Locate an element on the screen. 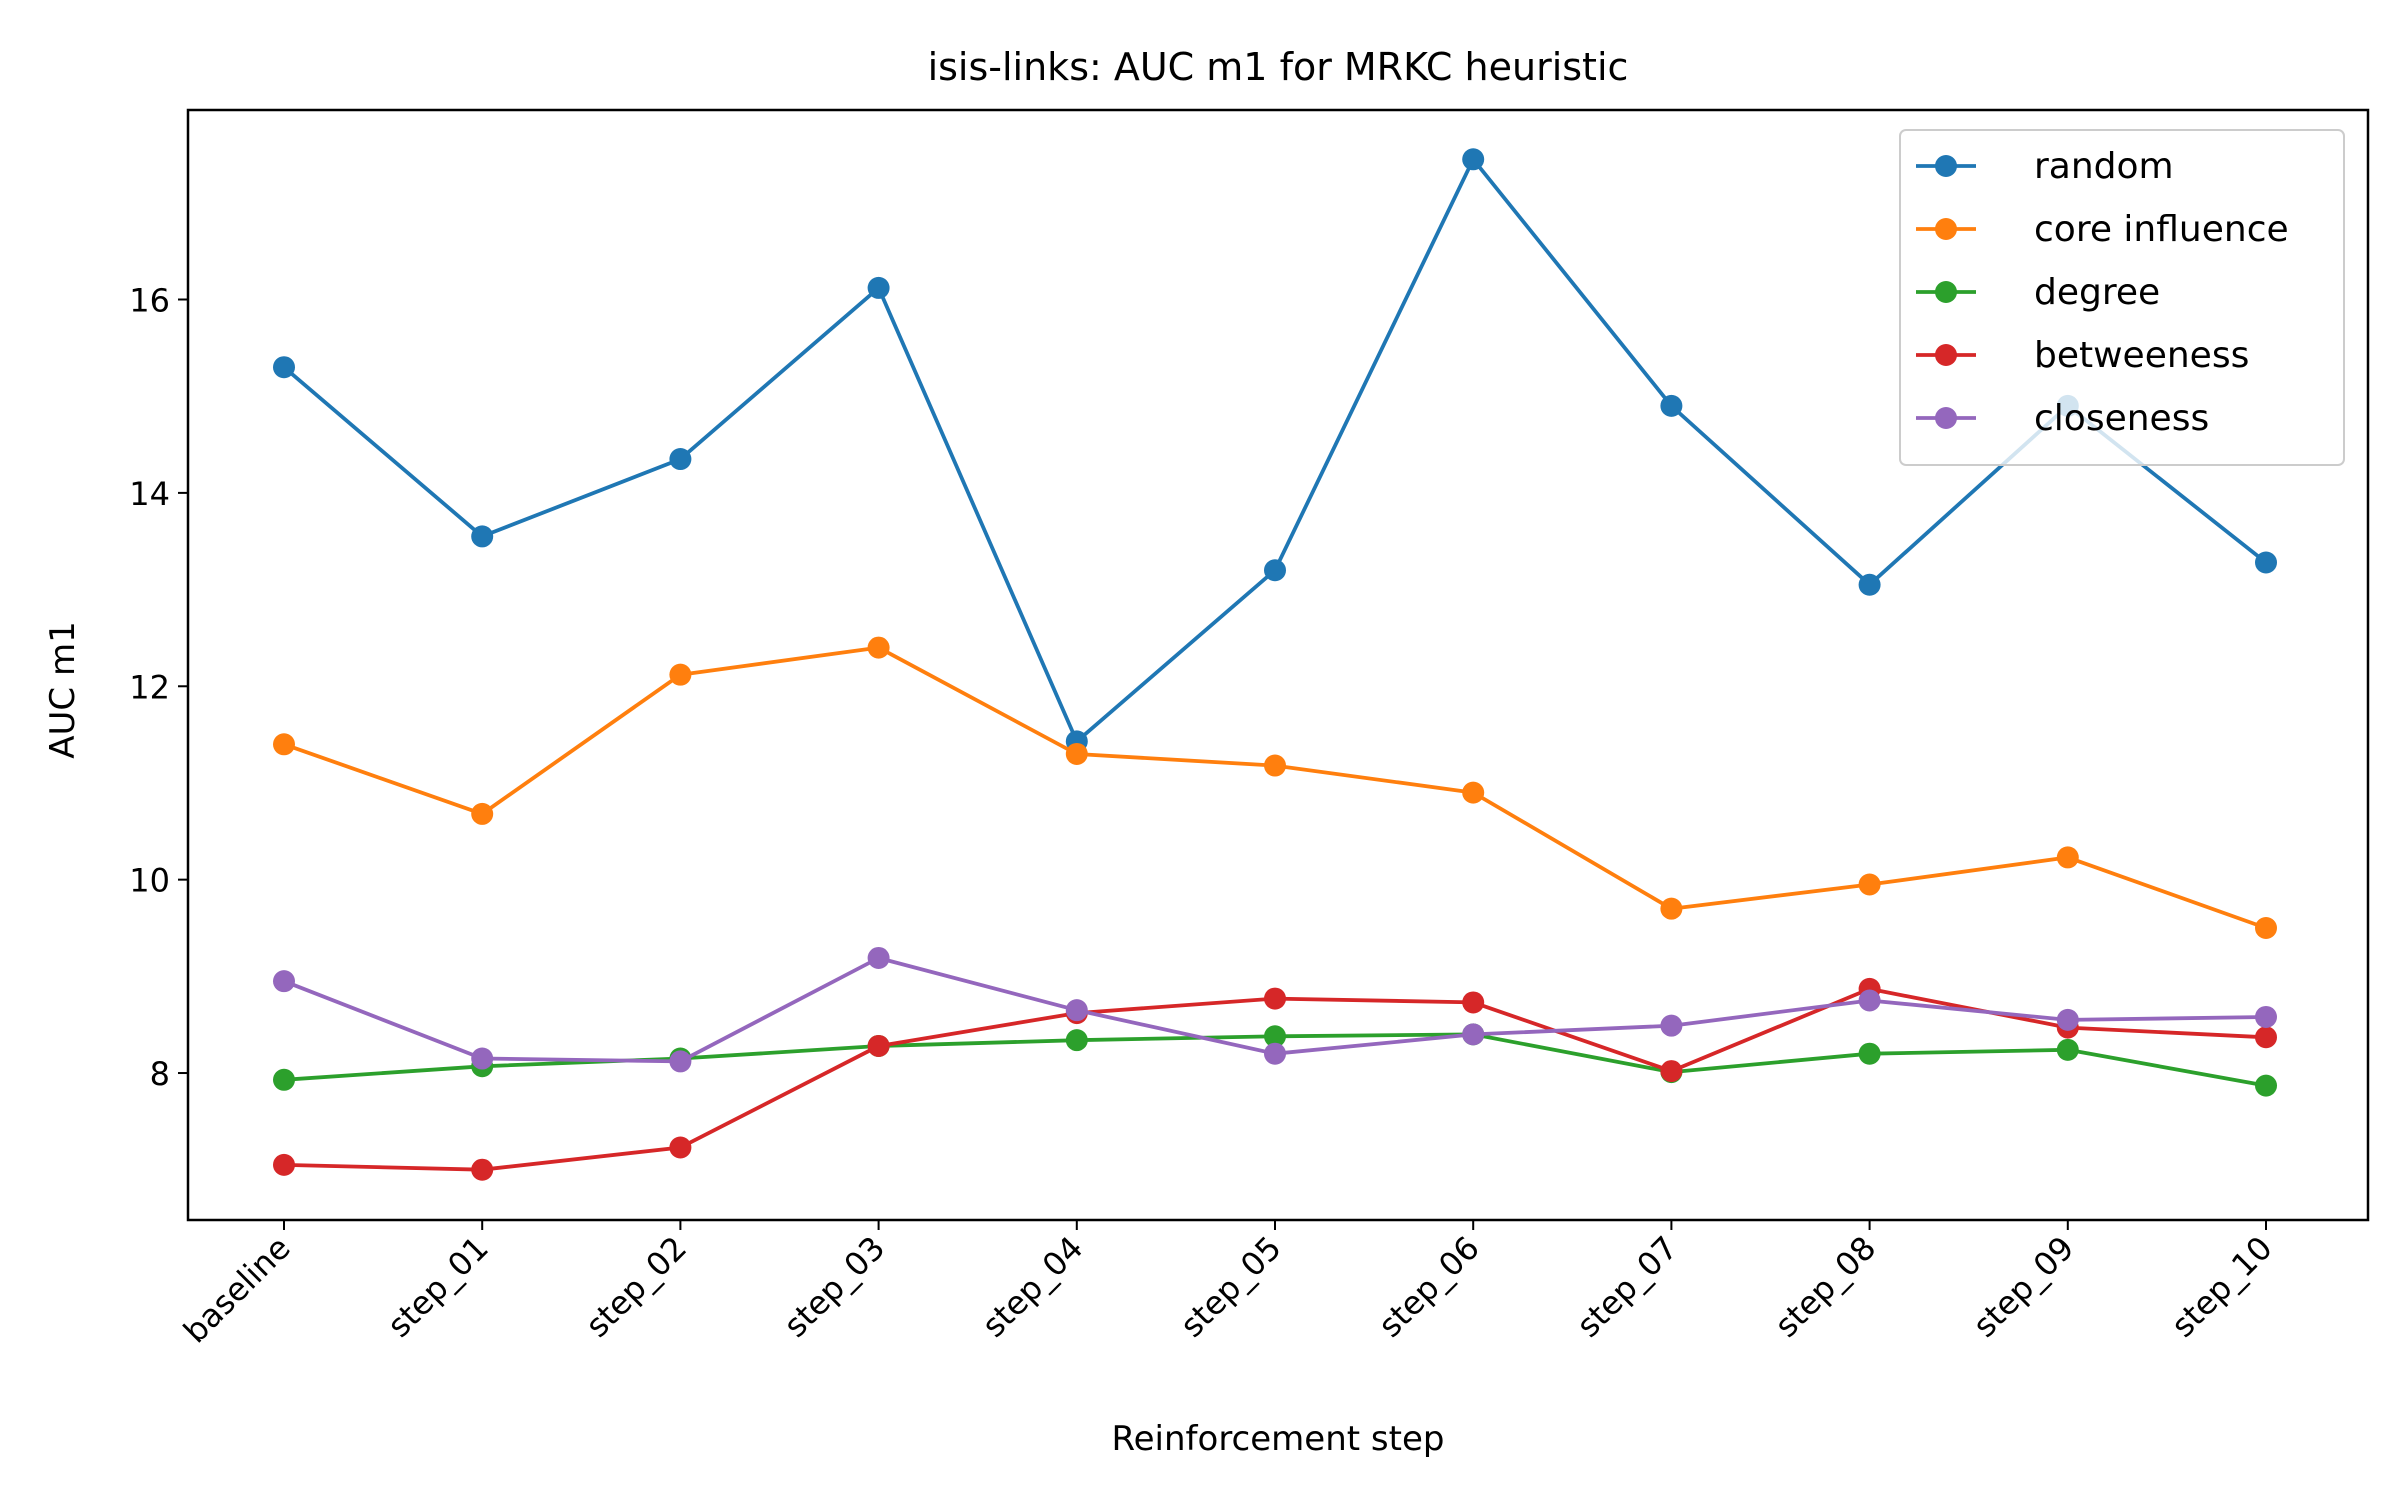  y-tick-label: 14 is located at coordinates (149, 494).